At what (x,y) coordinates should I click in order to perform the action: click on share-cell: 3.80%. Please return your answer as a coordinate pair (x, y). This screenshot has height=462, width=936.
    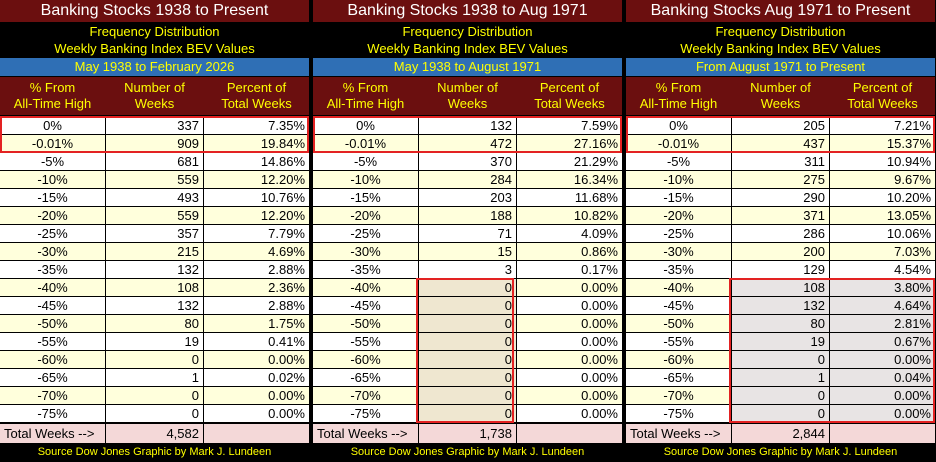
    Looking at the image, I should click on (882, 287).